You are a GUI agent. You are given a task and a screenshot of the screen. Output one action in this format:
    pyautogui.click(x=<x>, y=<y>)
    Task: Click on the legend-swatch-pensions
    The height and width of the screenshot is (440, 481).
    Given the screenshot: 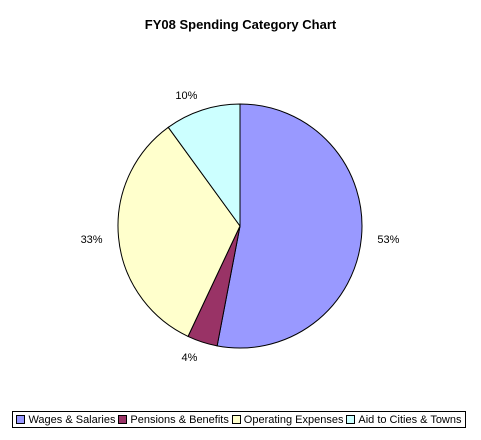 What is the action you would take?
    pyautogui.click(x=123, y=419)
    